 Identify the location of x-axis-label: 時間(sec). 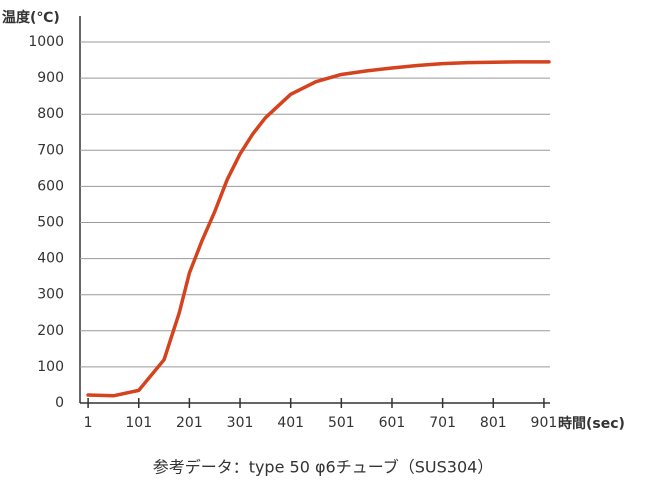
(591, 423).